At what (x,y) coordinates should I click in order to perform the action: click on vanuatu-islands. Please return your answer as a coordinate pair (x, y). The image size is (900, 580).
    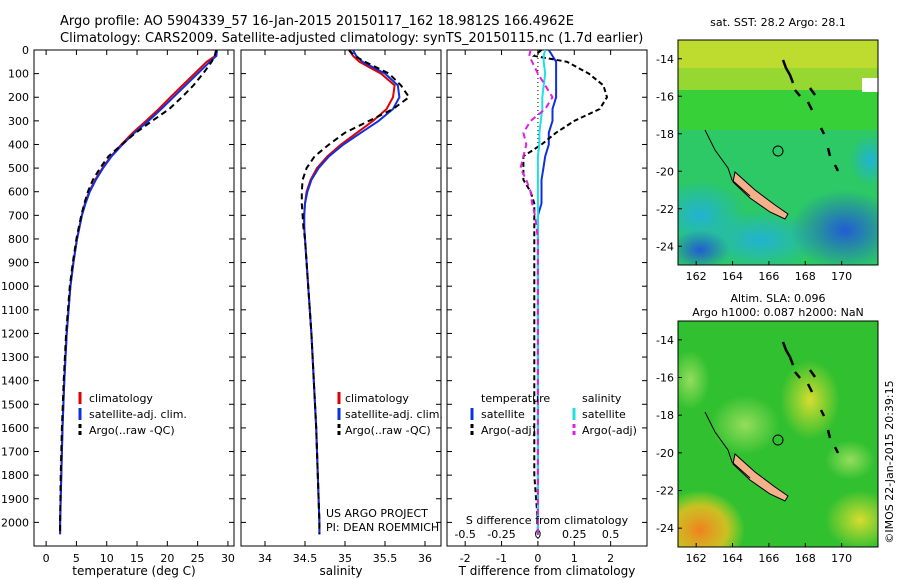
    Looking at the image, I should click on (810, 397).